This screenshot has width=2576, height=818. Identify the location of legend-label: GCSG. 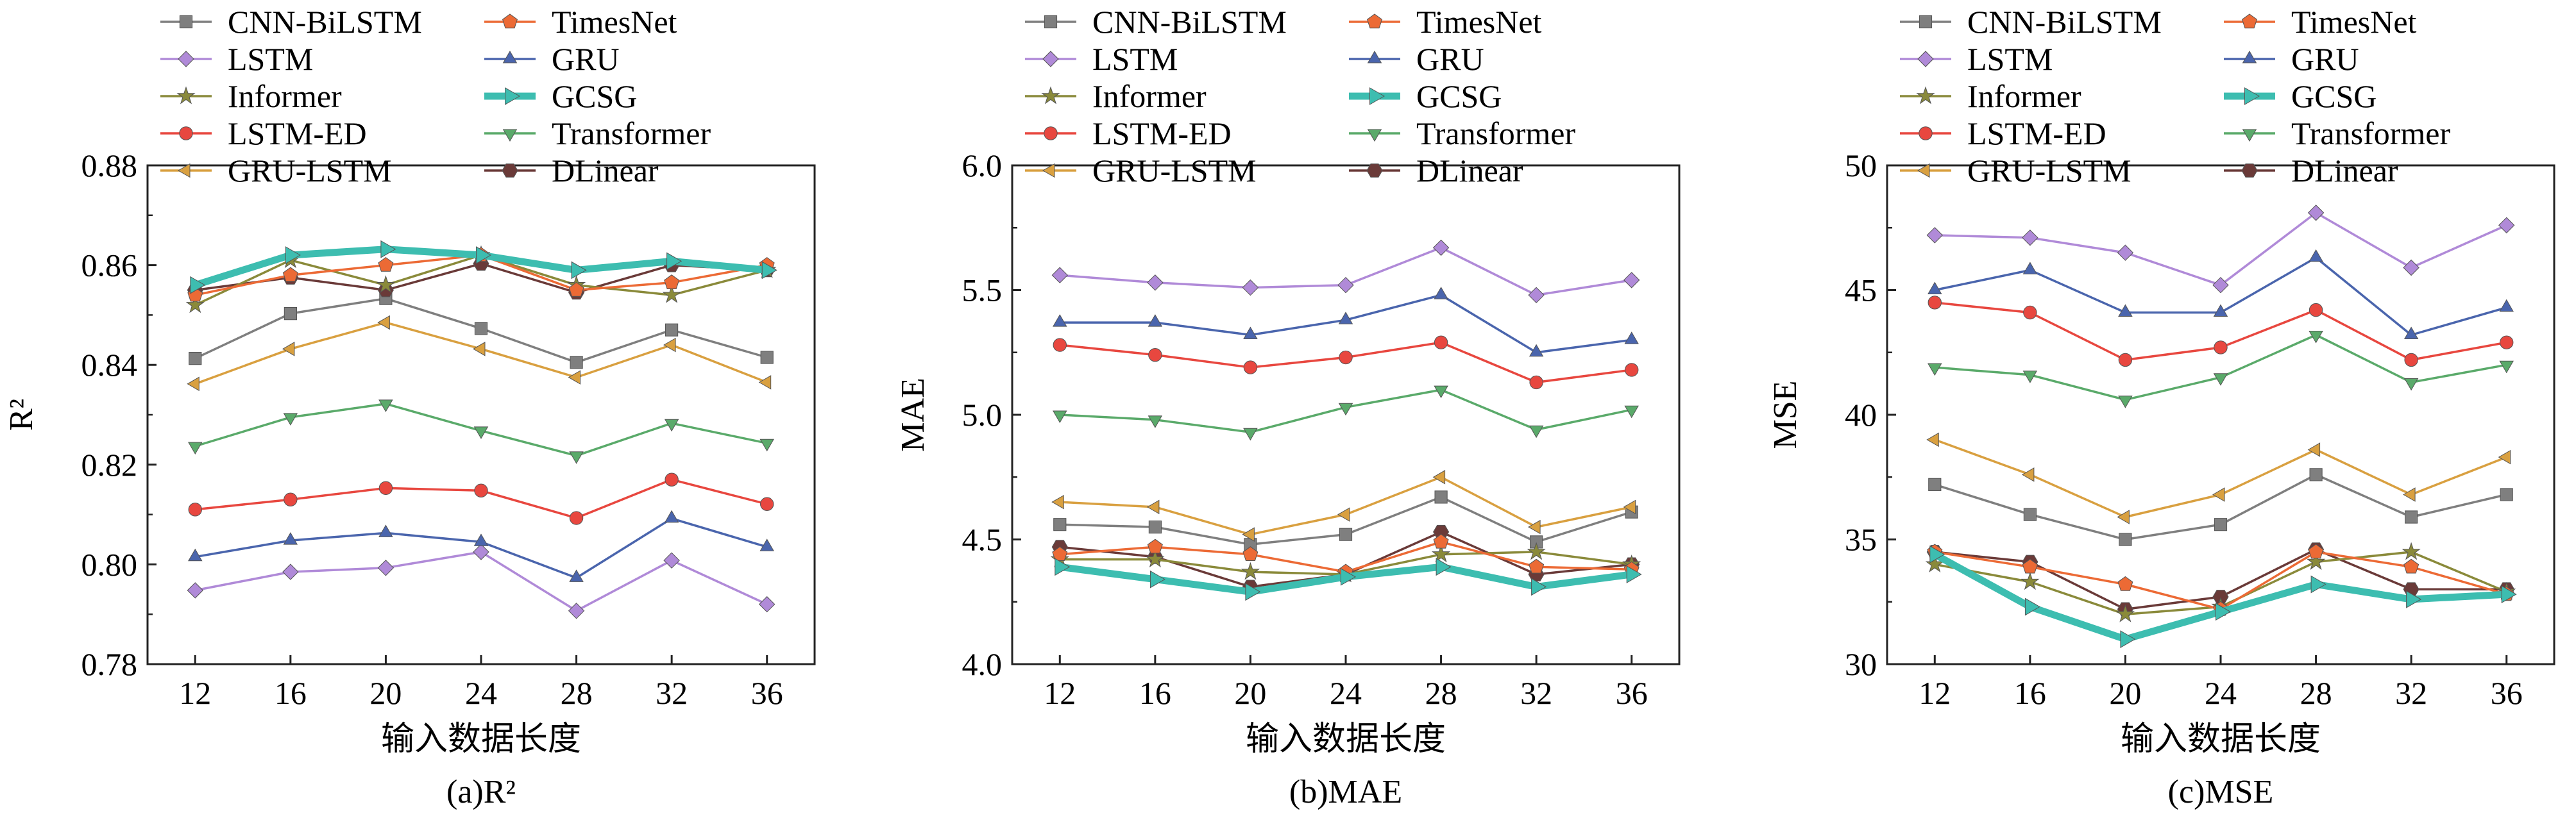
(594, 96).